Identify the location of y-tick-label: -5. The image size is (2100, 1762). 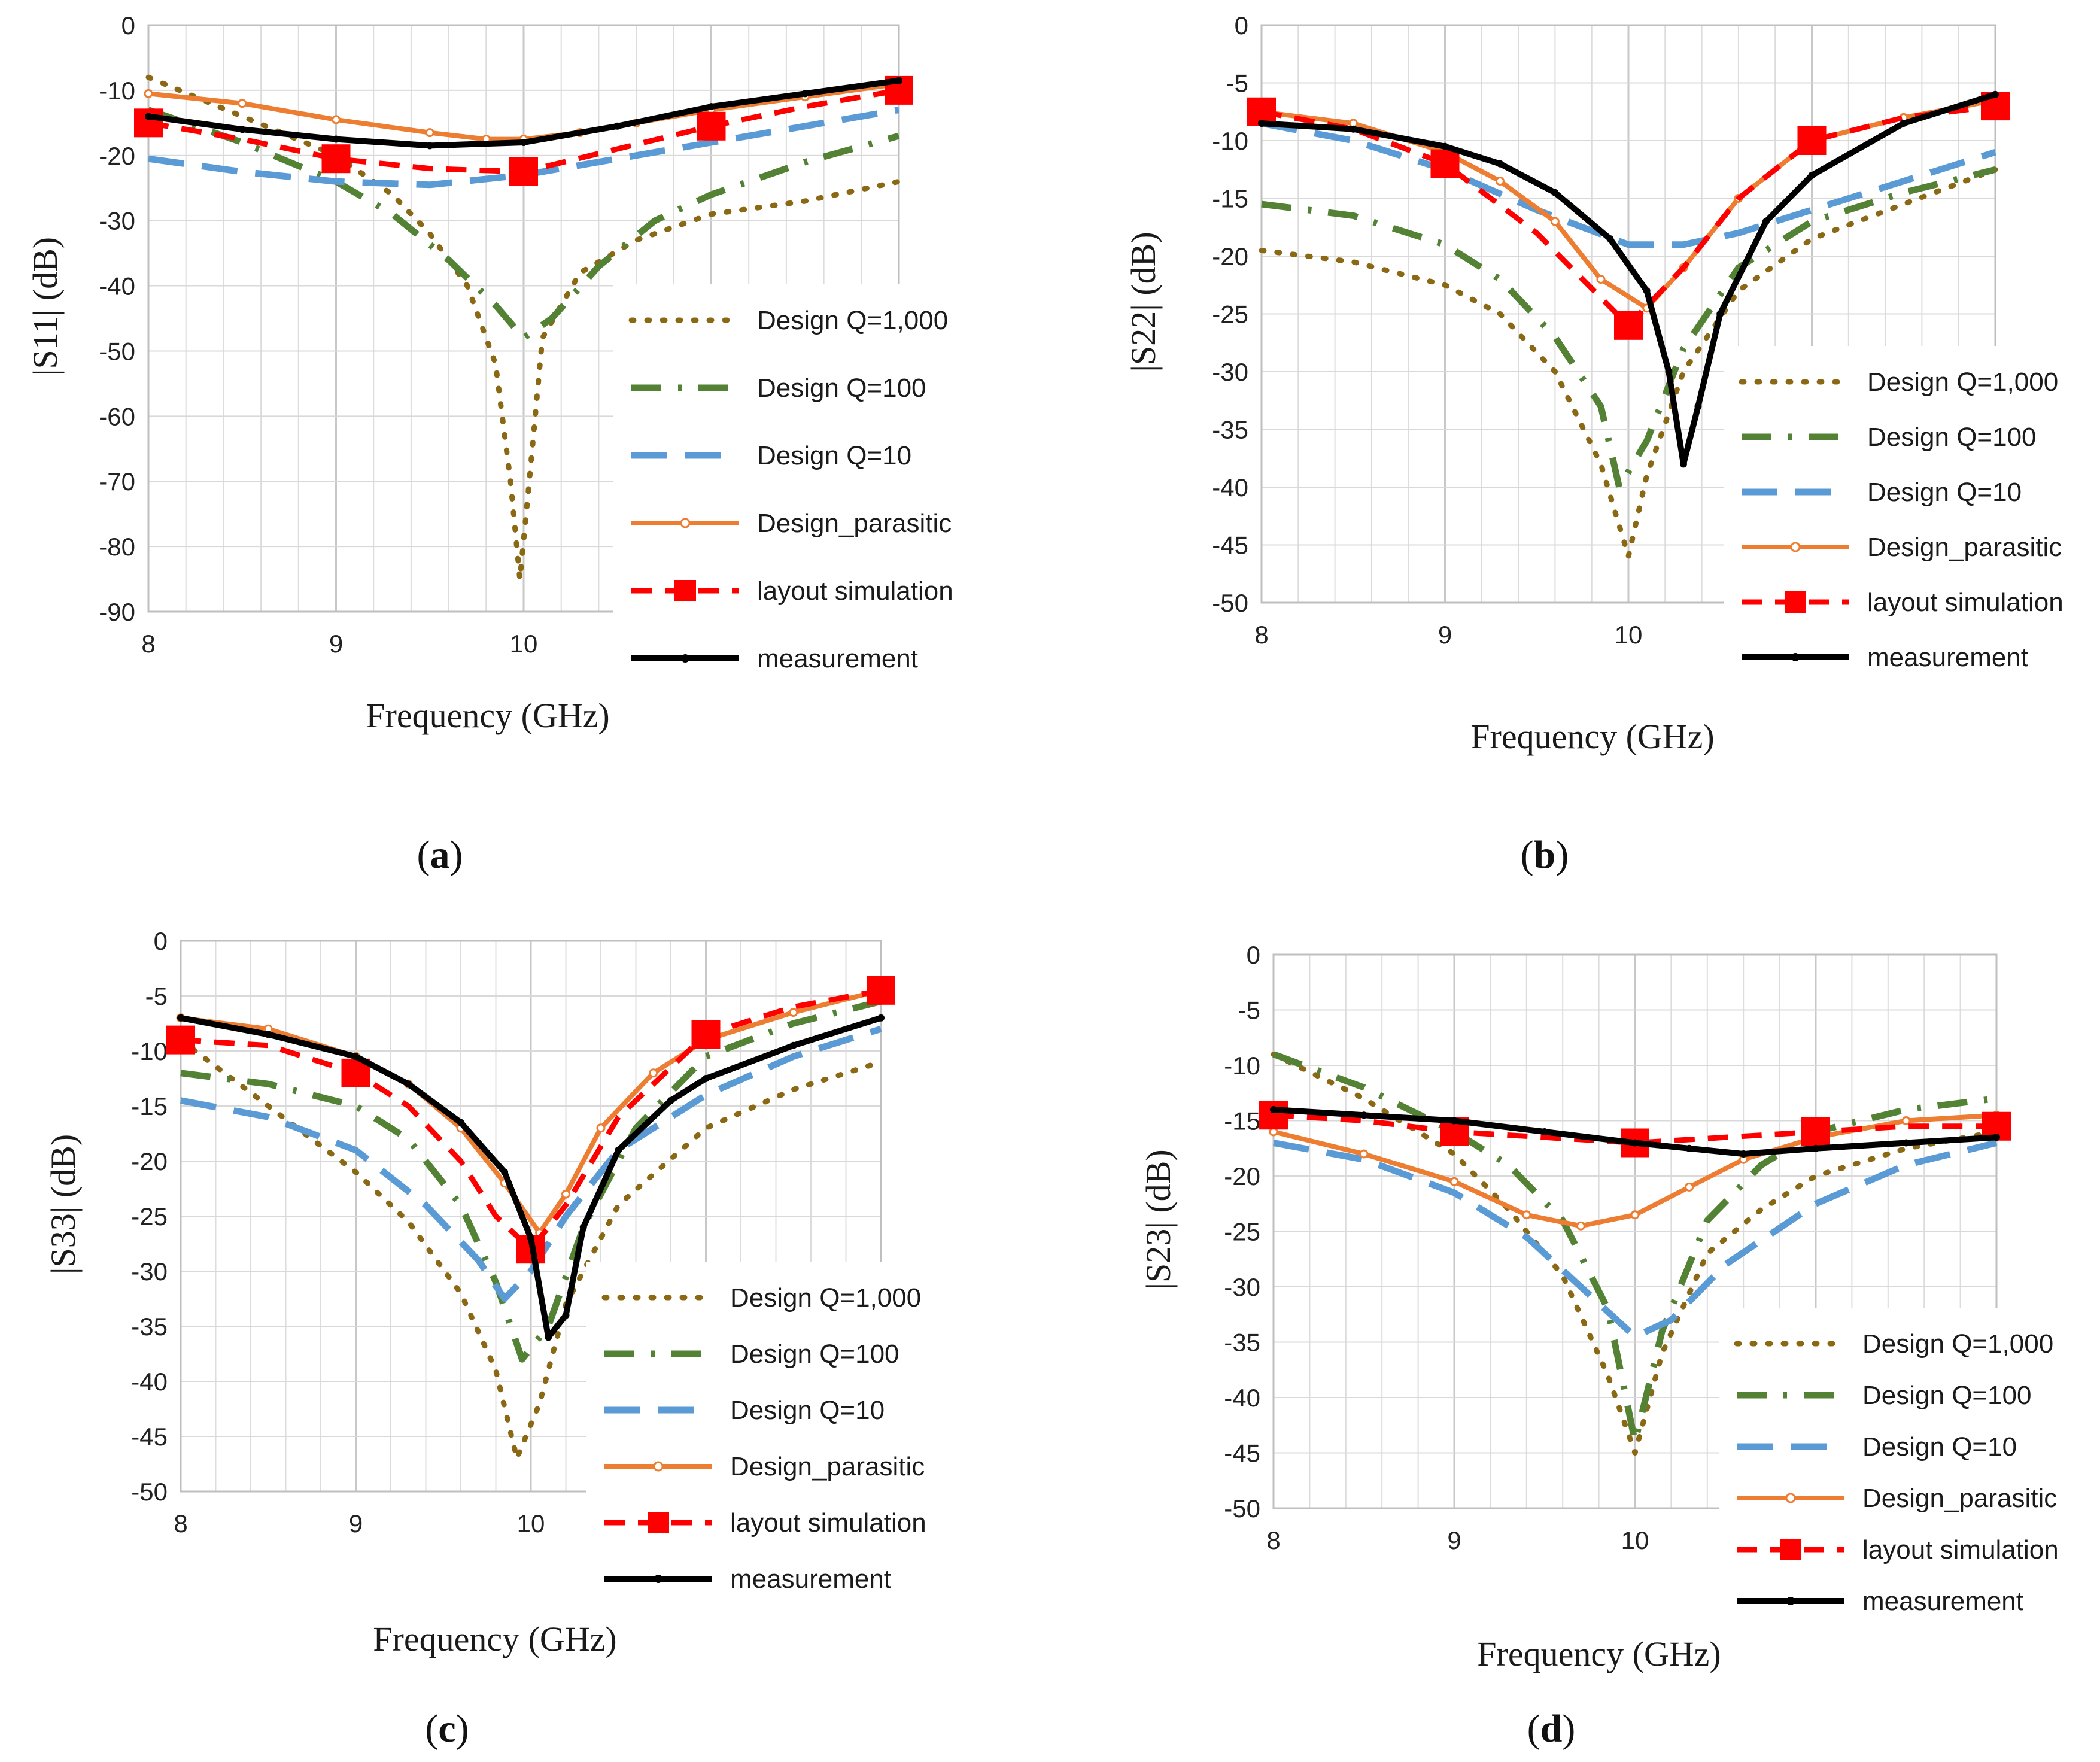
(157, 996).